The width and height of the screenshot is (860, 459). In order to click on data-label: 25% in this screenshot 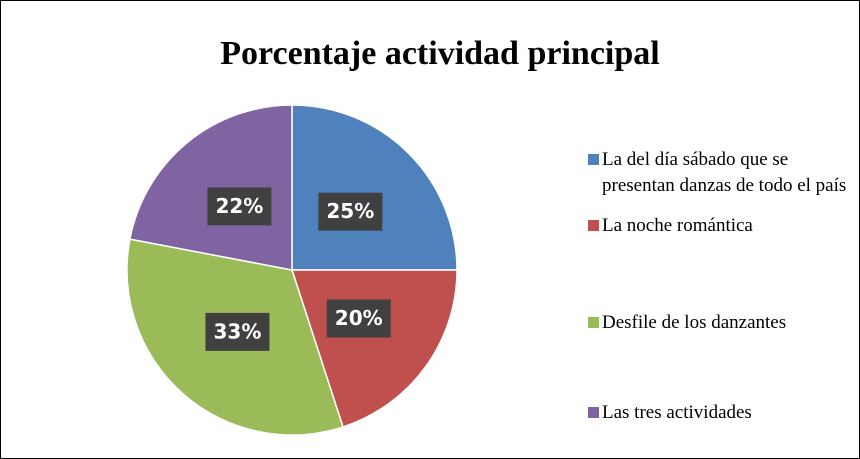, I will do `click(350, 211)`.